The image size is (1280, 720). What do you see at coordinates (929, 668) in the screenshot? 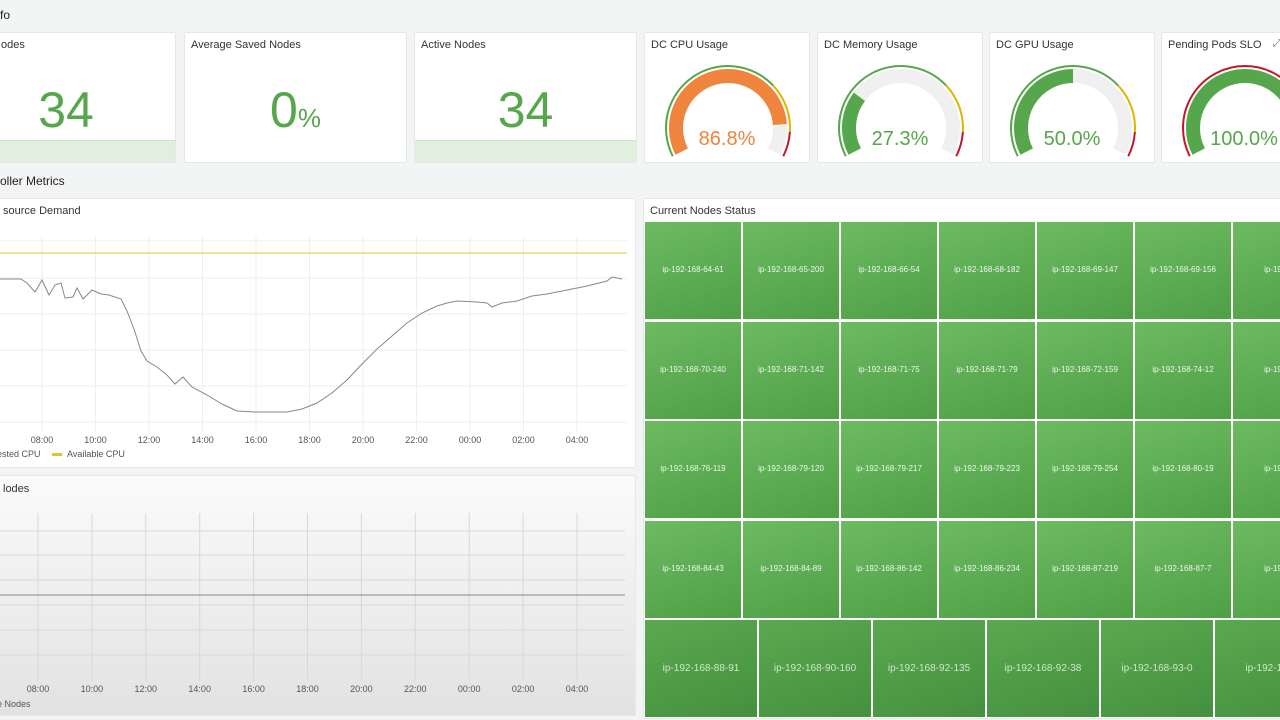
I see `node-tile: ip-192-168-92-135` at bounding box center [929, 668].